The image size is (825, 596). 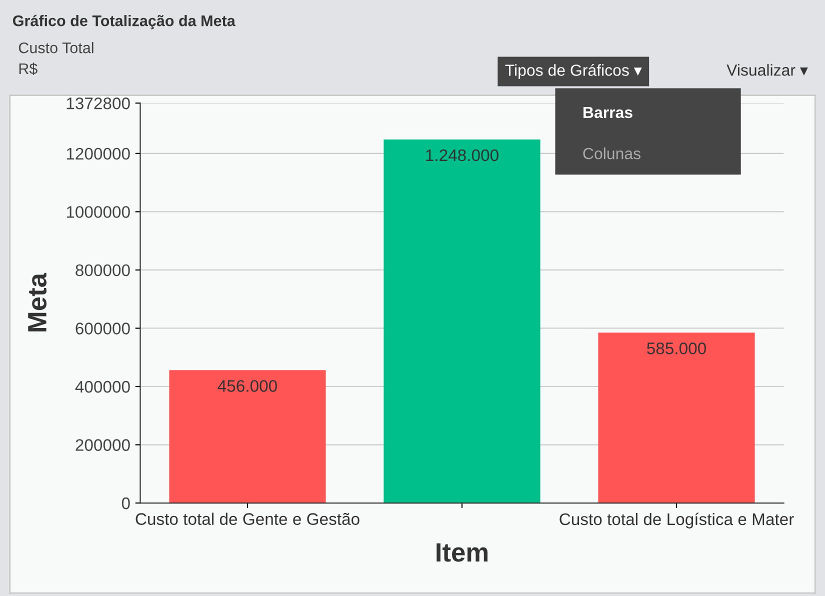 I want to click on y-tick-label: 1000000, so click(x=98, y=212).